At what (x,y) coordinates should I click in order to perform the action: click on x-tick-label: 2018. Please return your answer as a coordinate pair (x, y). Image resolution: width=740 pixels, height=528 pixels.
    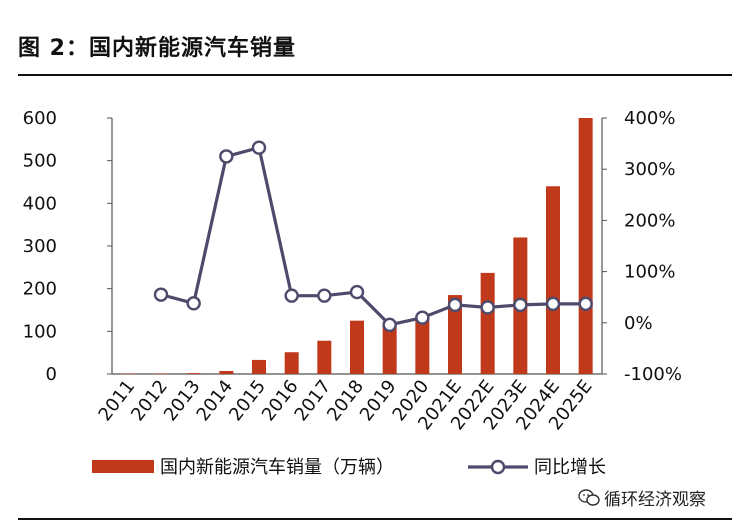
    Looking at the image, I should click on (345, 400).